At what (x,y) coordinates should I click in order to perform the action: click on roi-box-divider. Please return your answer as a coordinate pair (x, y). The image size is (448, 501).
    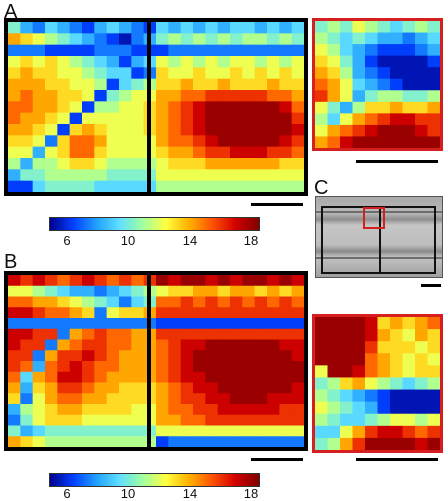
    Looking at the image, I should click on (380, 240).